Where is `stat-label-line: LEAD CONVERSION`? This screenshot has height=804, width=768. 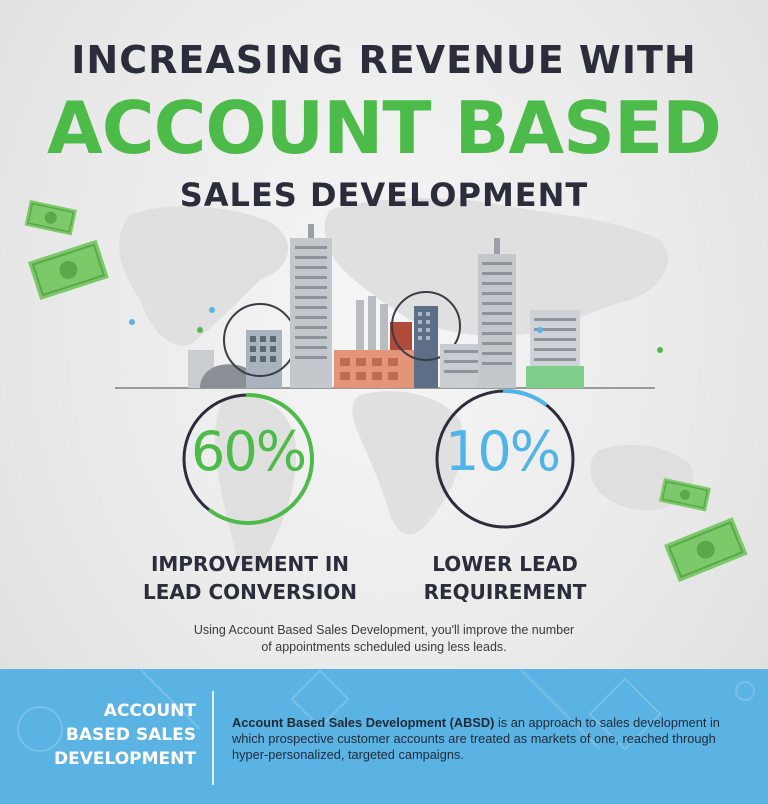
stat-label-line: LEAD CONVERSION is located at coordinates (250, 592).